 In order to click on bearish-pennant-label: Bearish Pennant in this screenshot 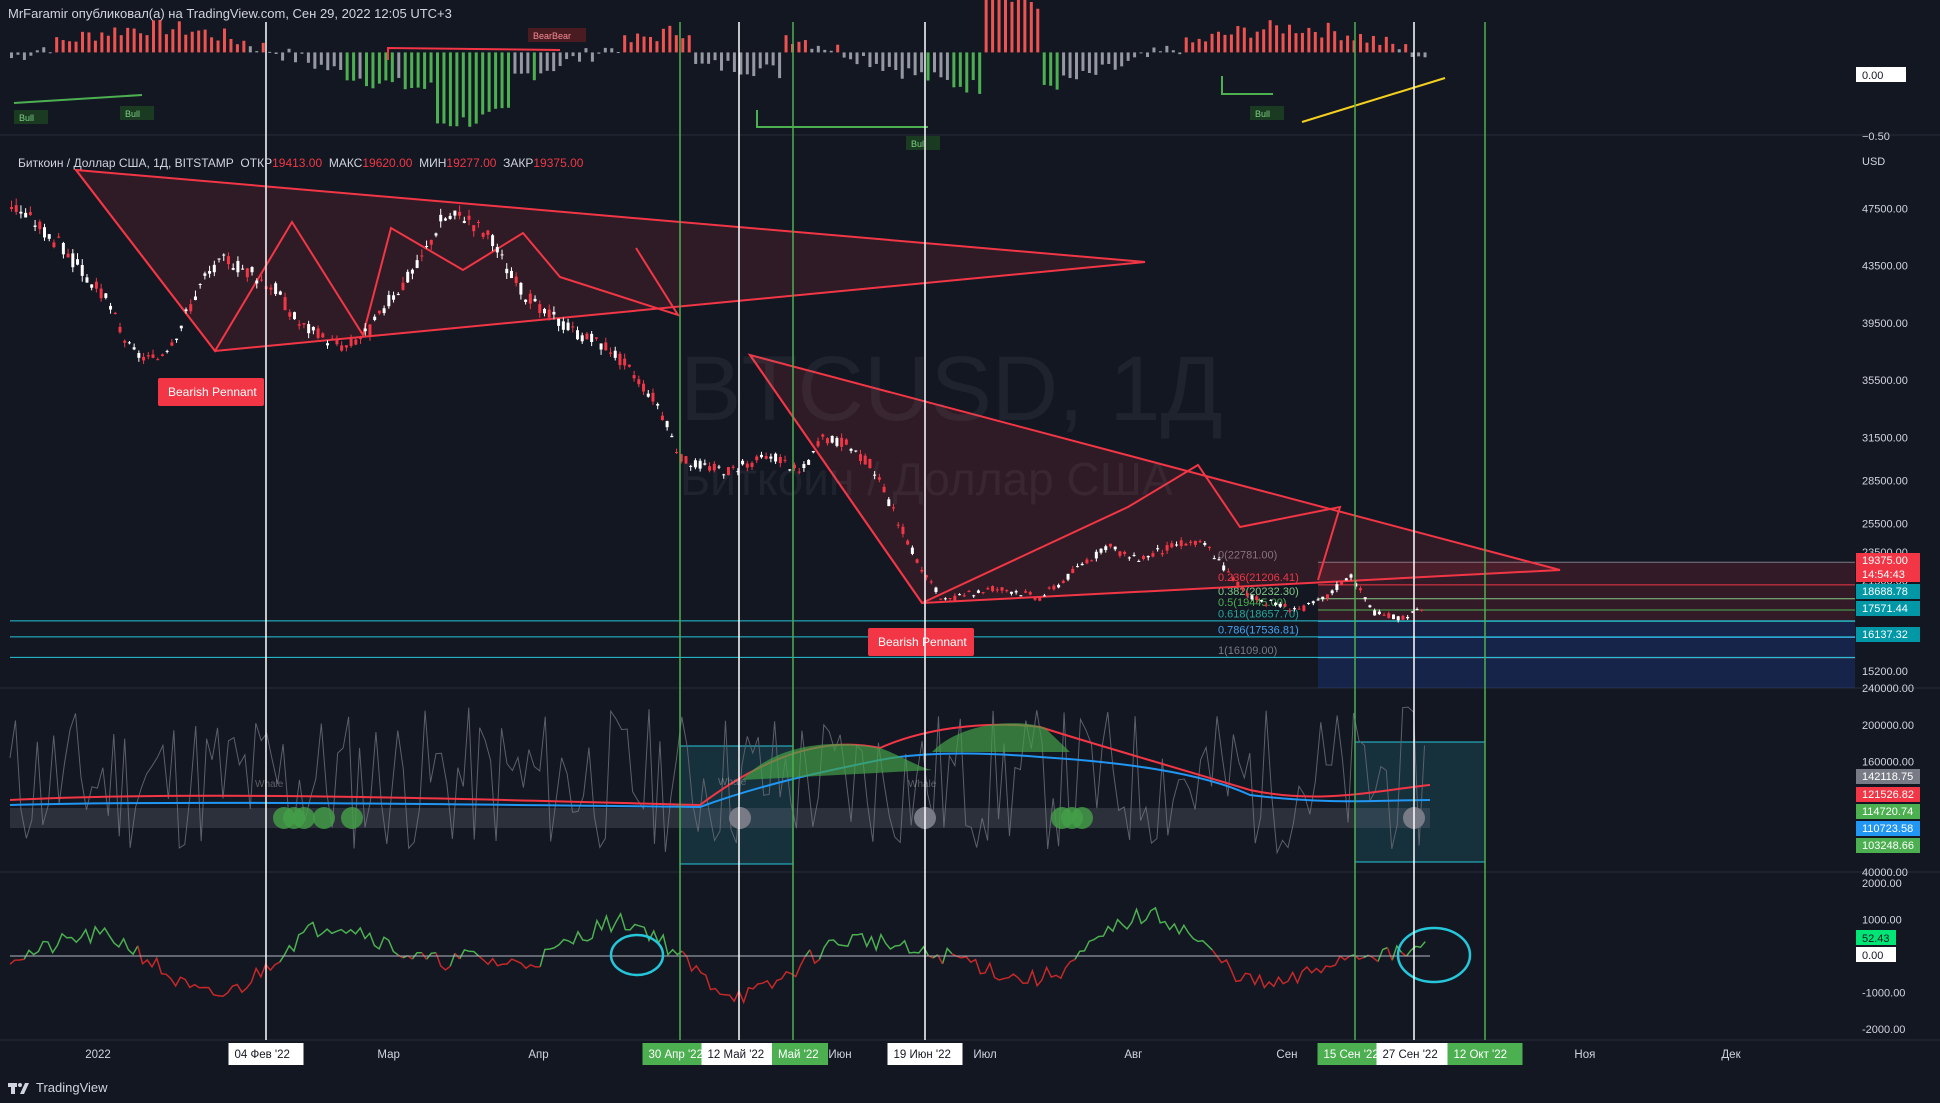, I will do `click(212, 392)`.